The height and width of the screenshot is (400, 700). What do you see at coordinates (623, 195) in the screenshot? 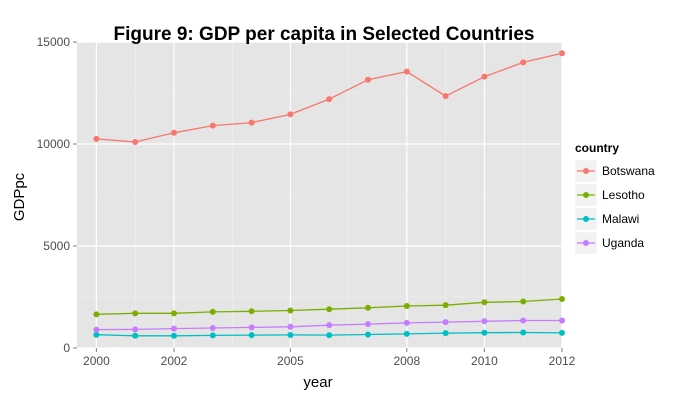
I see `legend-label: Lesotho` at bounding box center [623, 195].